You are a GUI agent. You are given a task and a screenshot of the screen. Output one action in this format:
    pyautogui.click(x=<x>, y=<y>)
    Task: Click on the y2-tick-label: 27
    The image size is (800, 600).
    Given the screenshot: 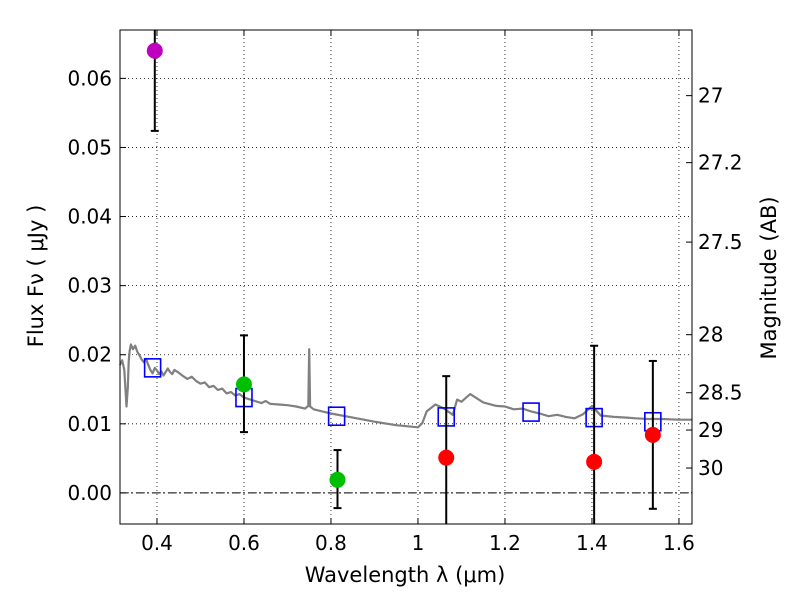 What is the action you would take?
    pyautogui.click(x=710, y=96)
    